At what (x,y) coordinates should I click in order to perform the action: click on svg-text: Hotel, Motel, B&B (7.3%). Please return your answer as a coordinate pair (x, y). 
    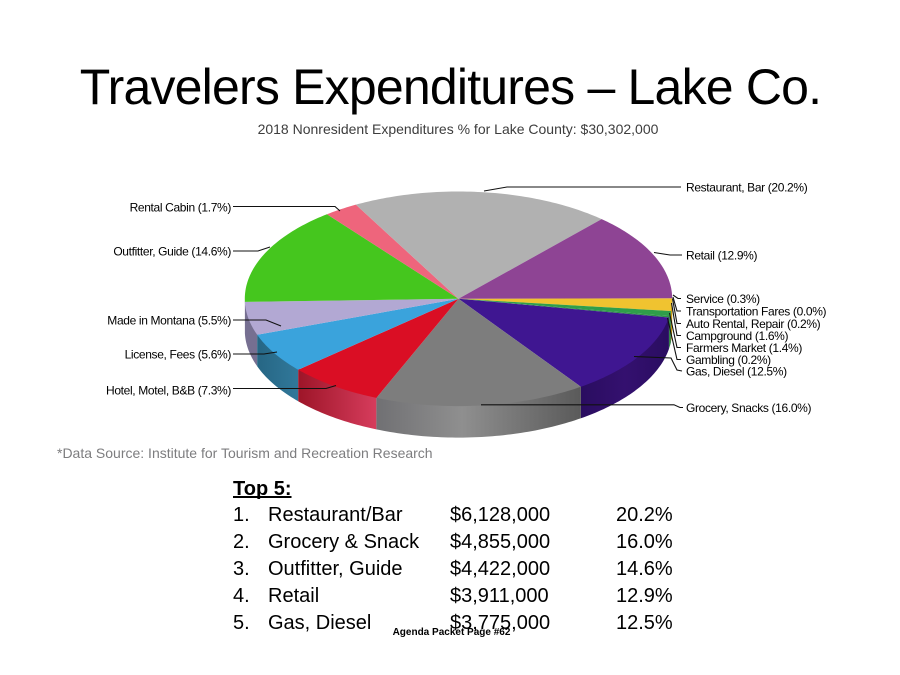
    Looking at the image, I should click on (168, 390).